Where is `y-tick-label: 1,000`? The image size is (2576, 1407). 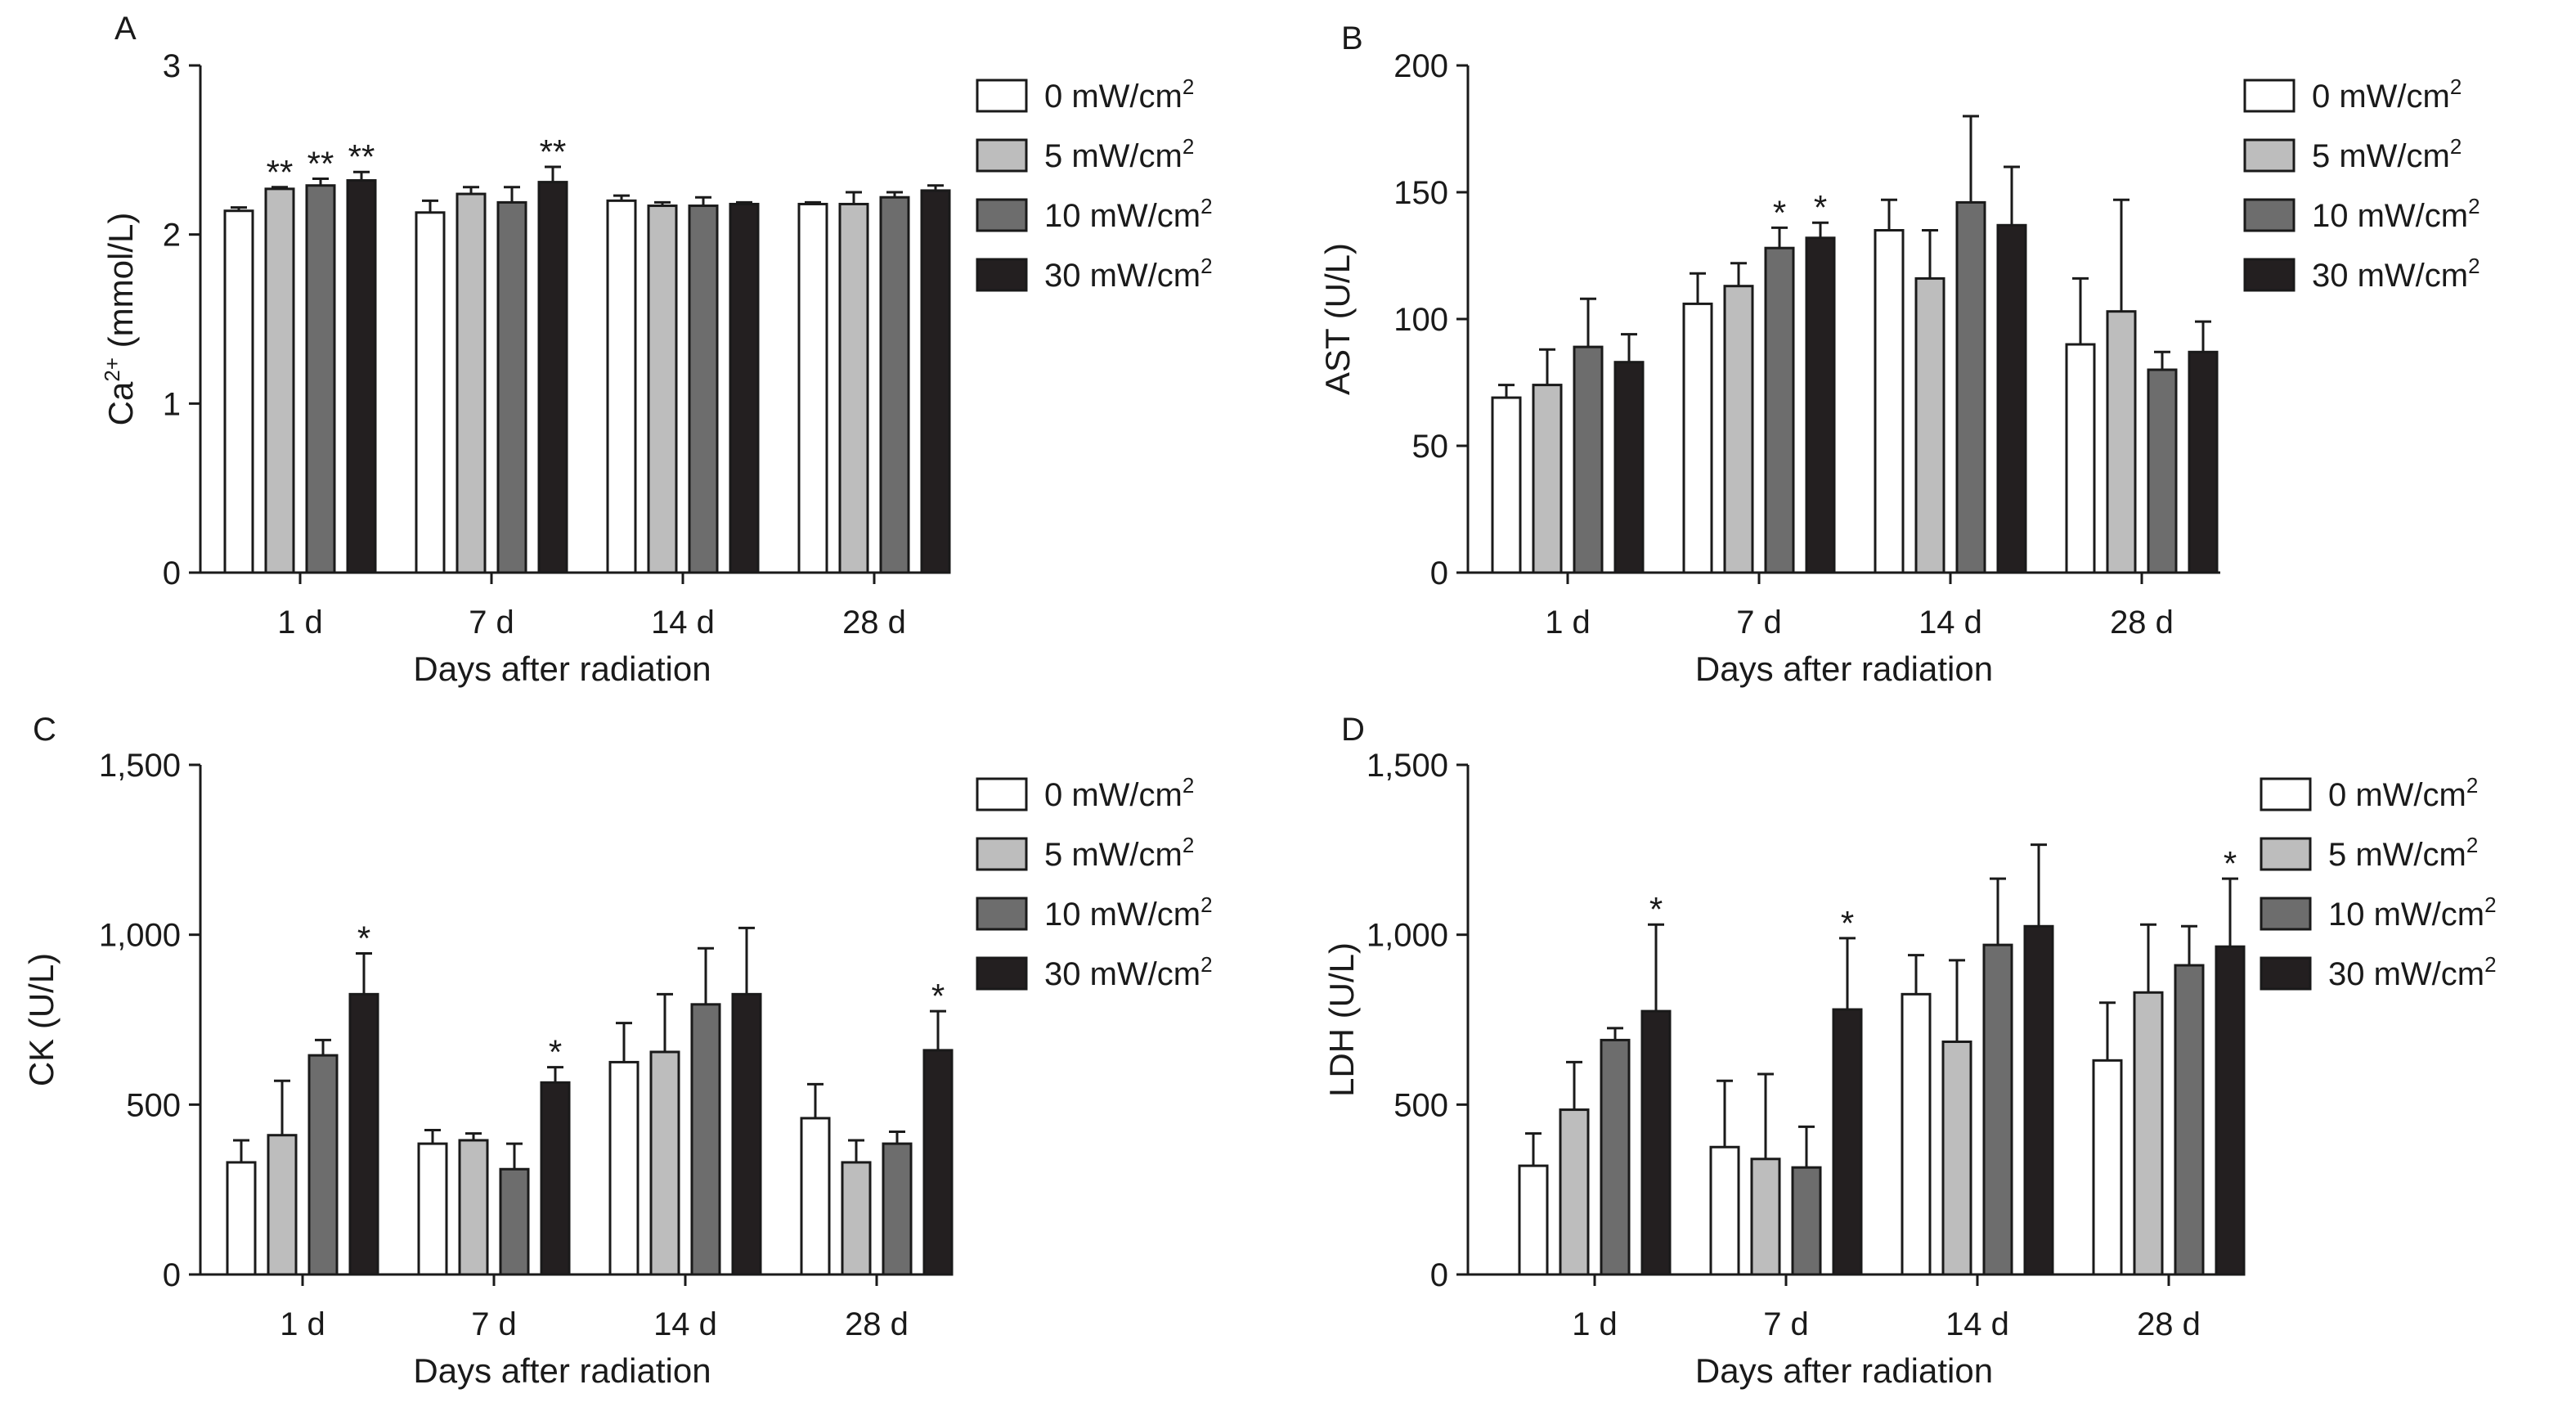 y-tick-label: 1,000 is located at coordinates (140, 936).